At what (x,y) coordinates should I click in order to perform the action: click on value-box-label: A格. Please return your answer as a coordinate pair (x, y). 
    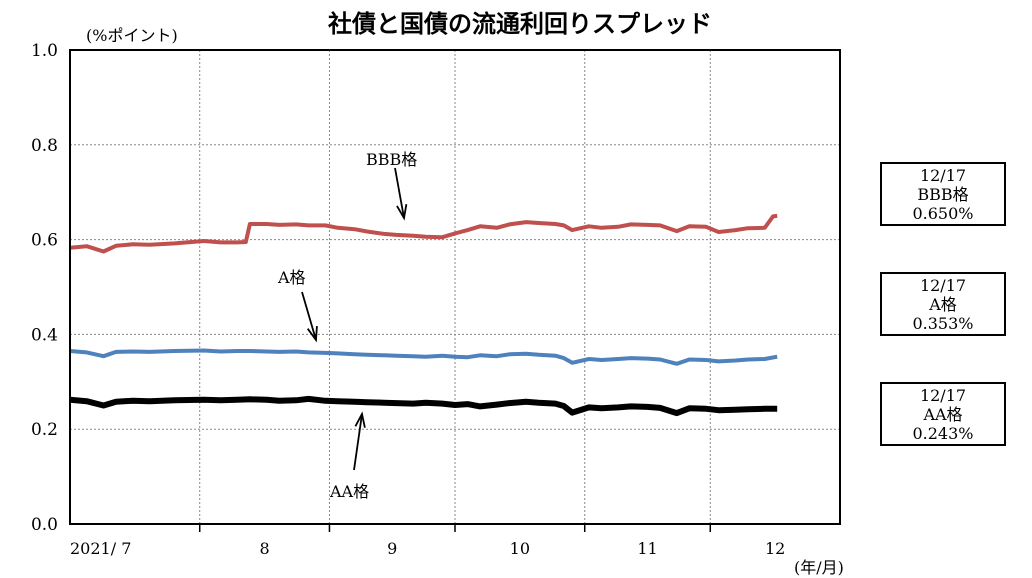
    Looking at the image, I should click on (943, 304).